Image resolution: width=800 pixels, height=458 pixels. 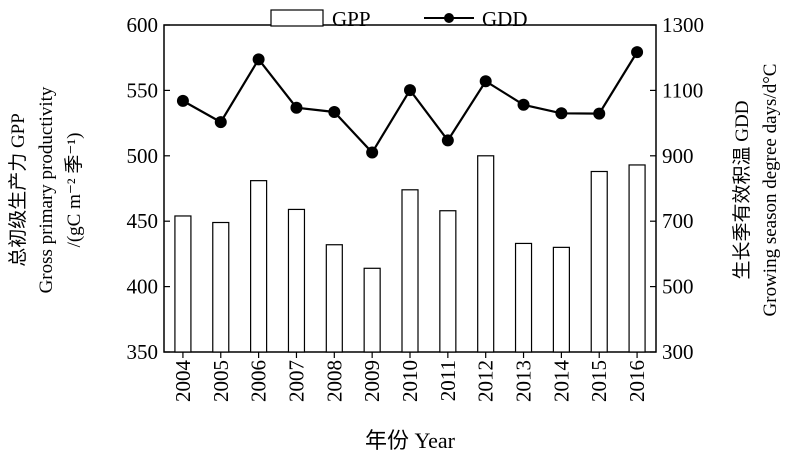 What do you see at coordinates (399, 19) in the screenshot?
I see `legend: GPP GDD` at bounding box center [399, 19].